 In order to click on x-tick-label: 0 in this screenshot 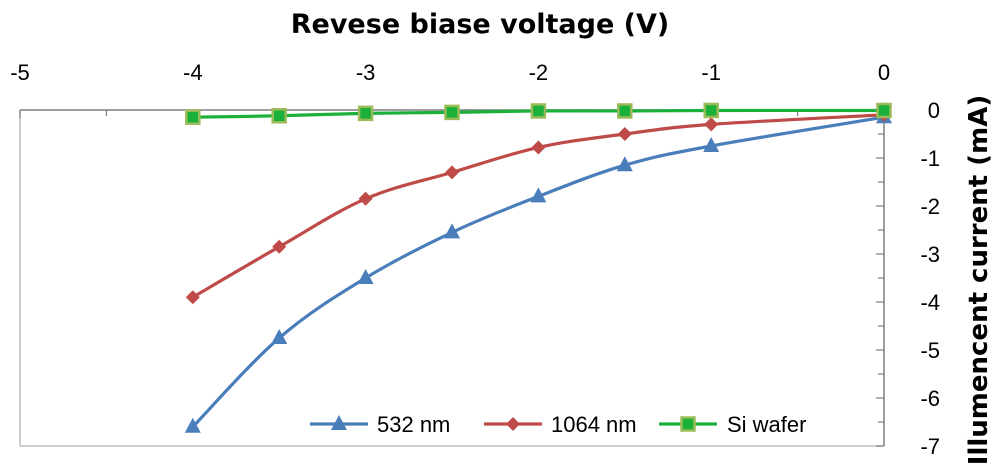, I will do `click(884, 72)`.